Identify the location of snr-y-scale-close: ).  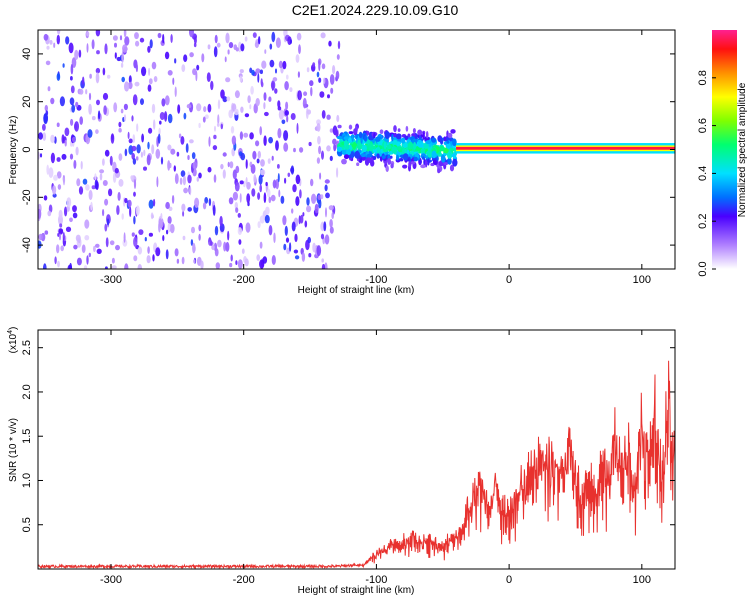
(13, 328).